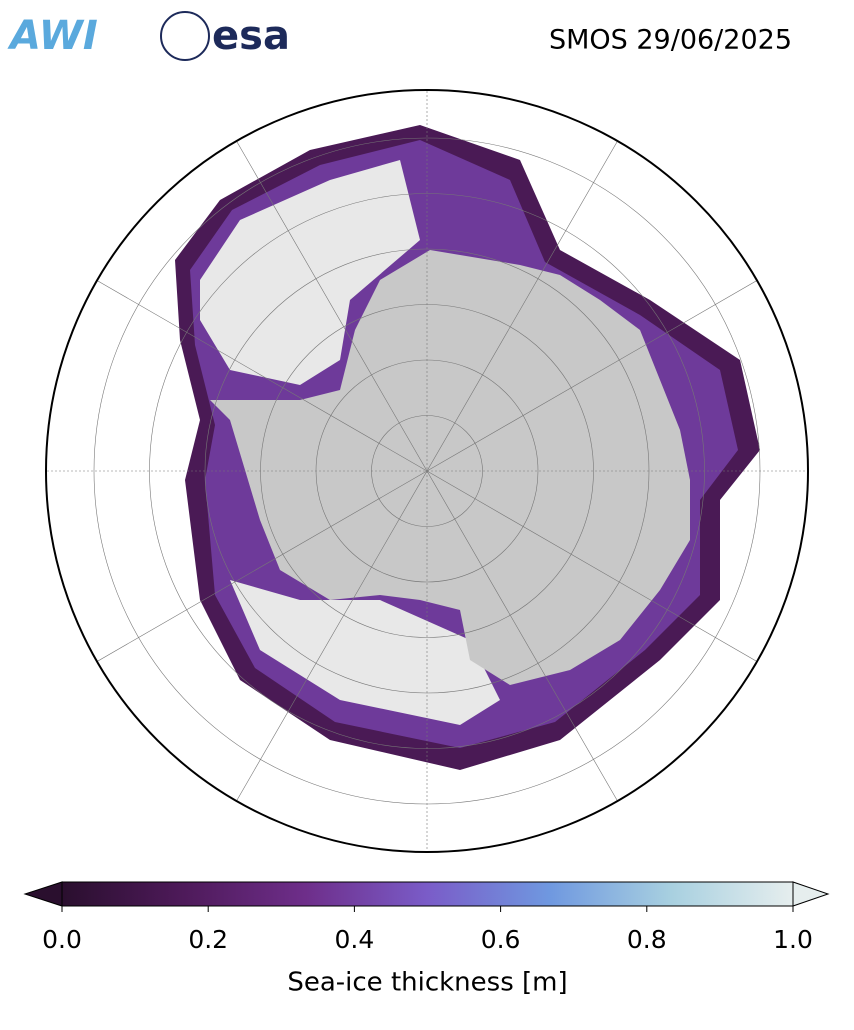  I want to click on colorbar-tick-label: 0.2, so click(208, 939).